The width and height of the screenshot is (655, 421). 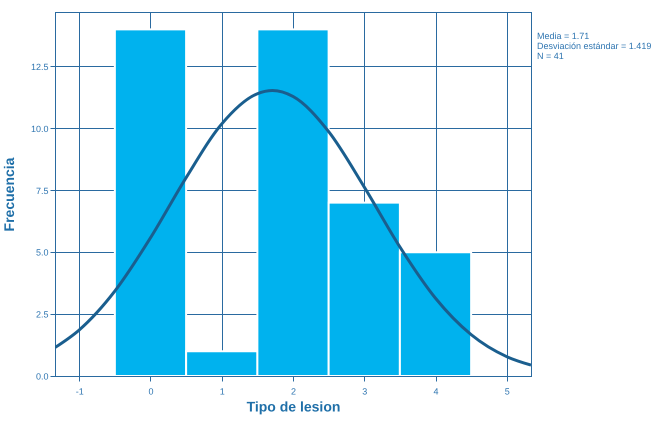 What do you see at coordinates (42, 315) in the screenshot?
I see `y-tick-label: 2.5` at bounding box center [42, 315].